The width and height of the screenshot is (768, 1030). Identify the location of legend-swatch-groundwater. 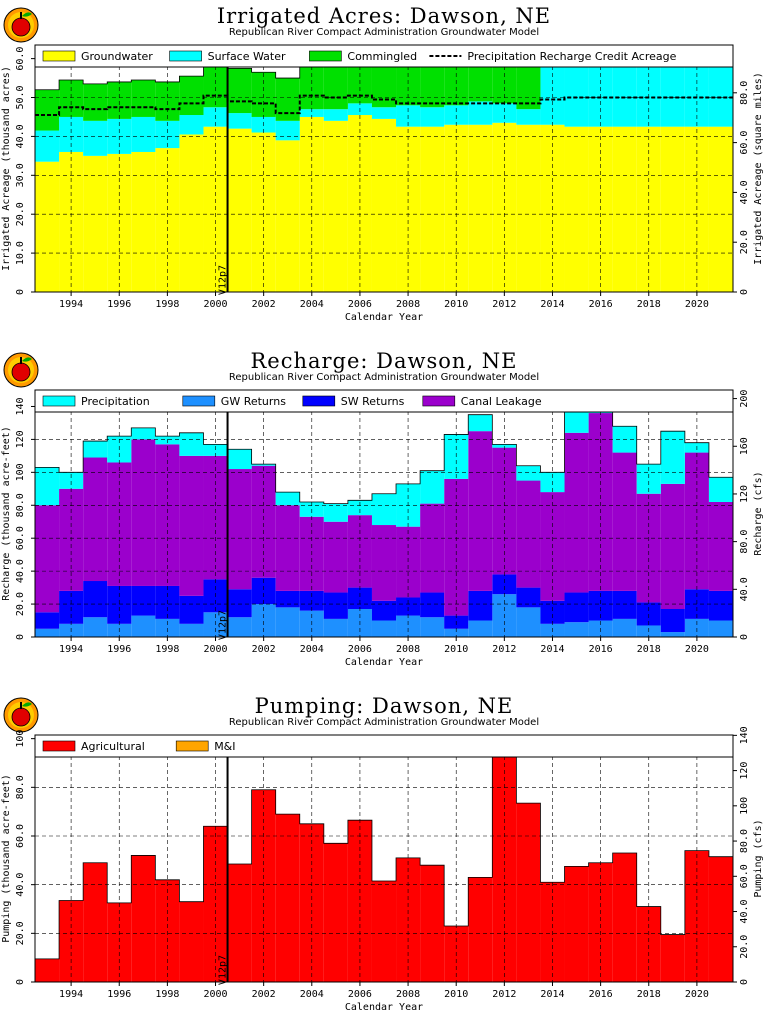
(59, 56).